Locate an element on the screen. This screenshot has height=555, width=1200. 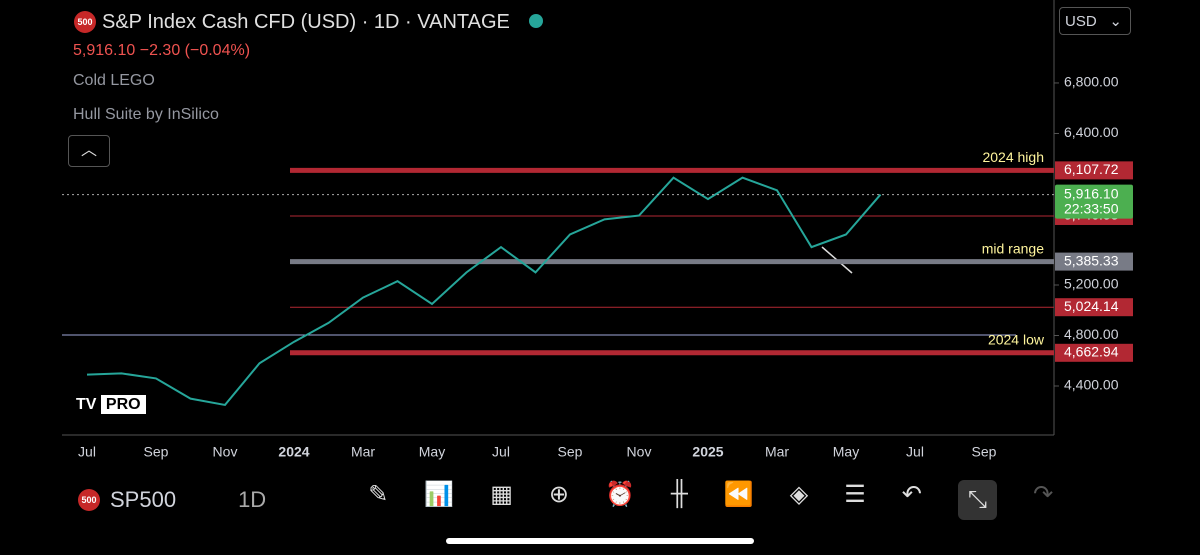
status-dot is located at coordinates (536, 21).